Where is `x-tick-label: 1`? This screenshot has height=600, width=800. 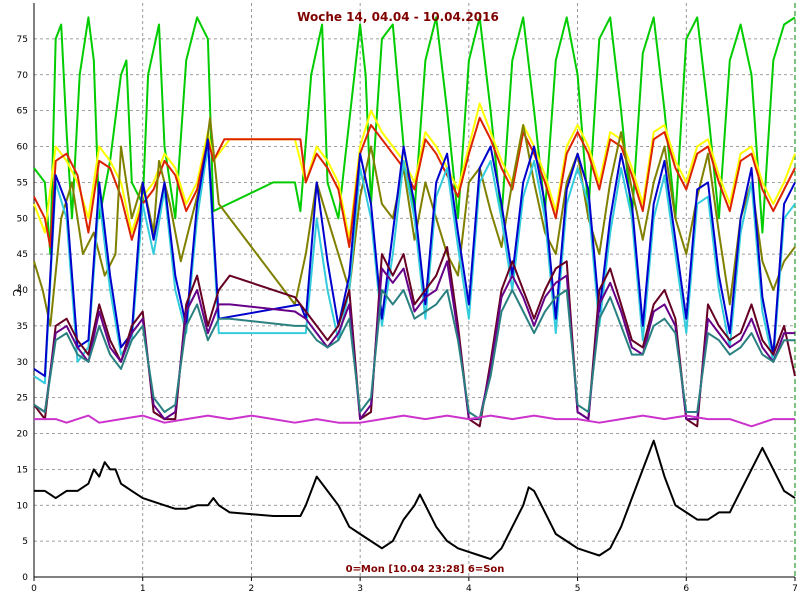
x-tick-label: 1 is located at coordinates (143, 589).